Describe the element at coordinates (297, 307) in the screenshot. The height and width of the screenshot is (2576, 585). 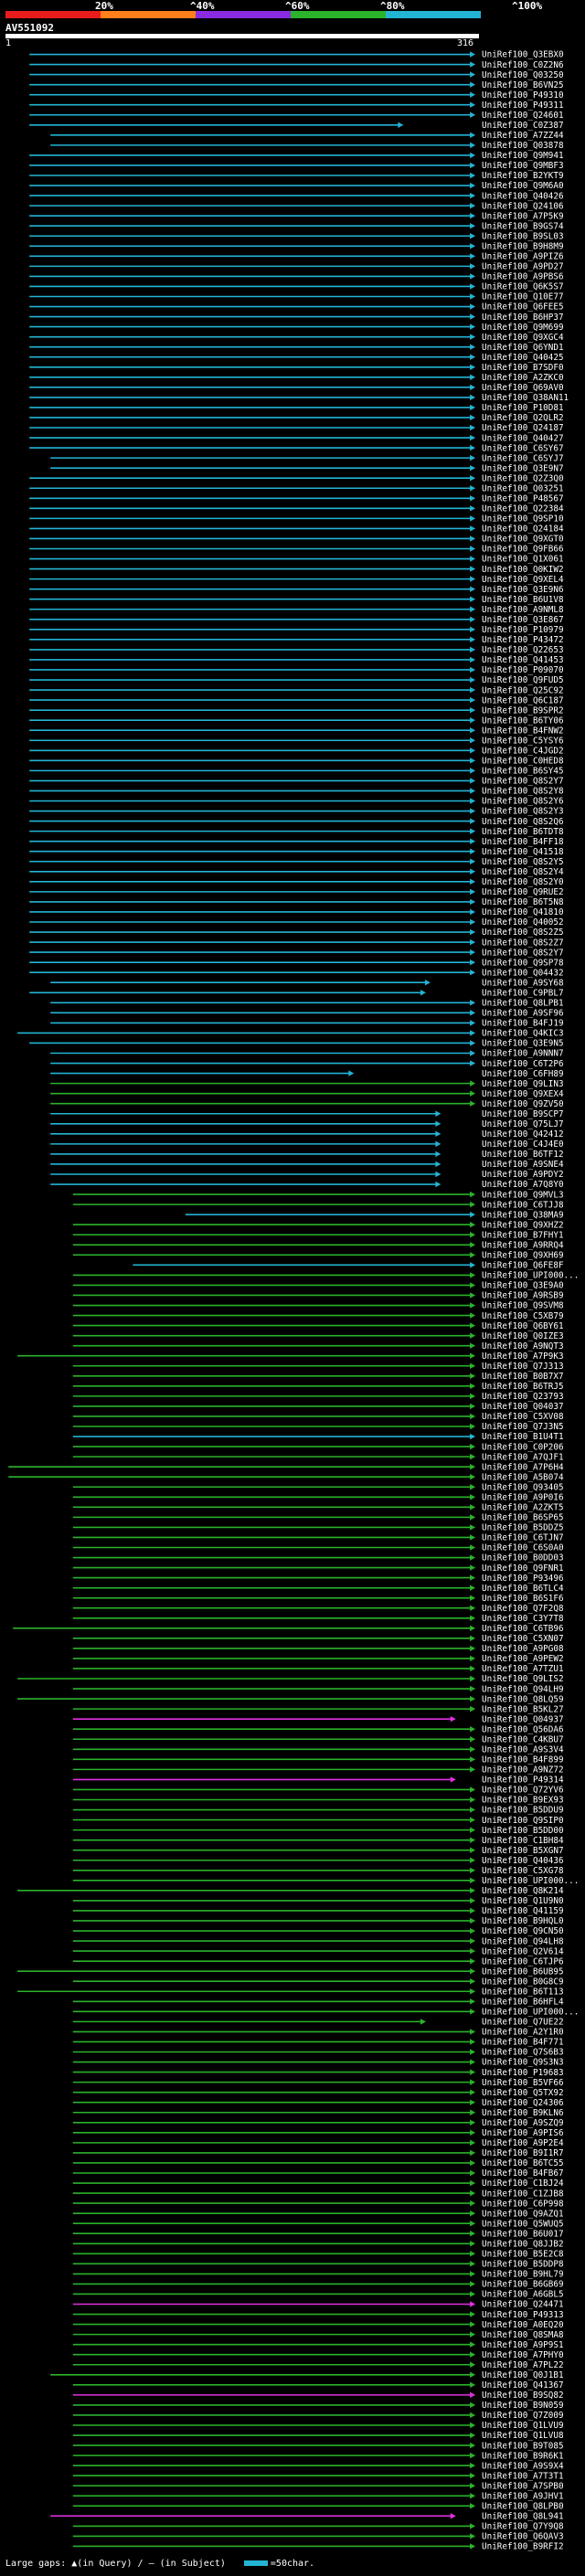
I see `alignment-row: UniRef100_Q6FEE5` at that location.